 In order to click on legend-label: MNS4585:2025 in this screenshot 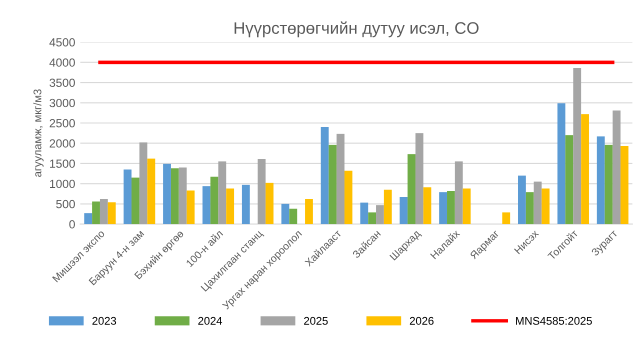, I will do `click(554, 320)`.